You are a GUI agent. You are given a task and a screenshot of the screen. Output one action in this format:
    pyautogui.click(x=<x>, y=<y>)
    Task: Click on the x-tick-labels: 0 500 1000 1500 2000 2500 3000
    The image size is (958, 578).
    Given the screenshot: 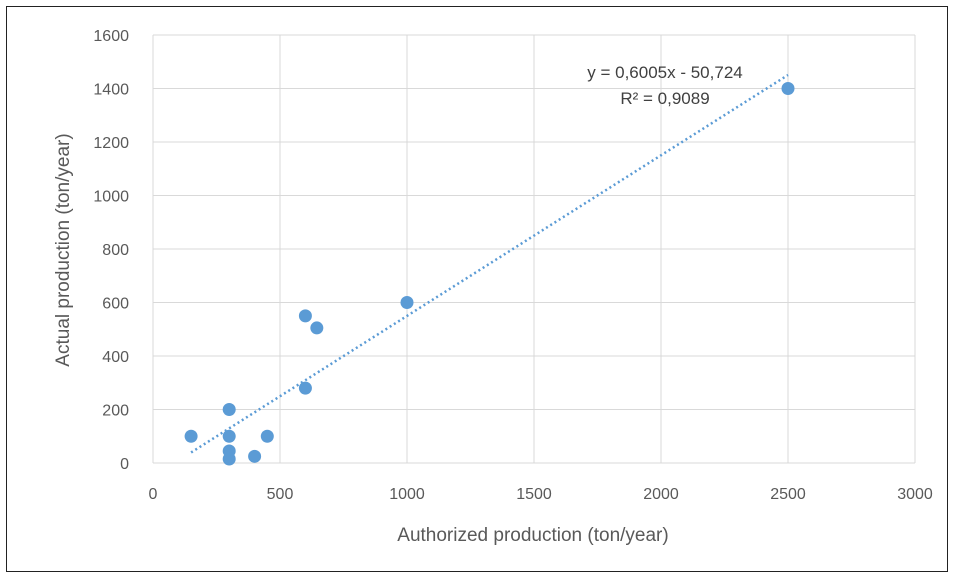 What is the action you would take?
    pyautogui.click(x=541, y=494)
    